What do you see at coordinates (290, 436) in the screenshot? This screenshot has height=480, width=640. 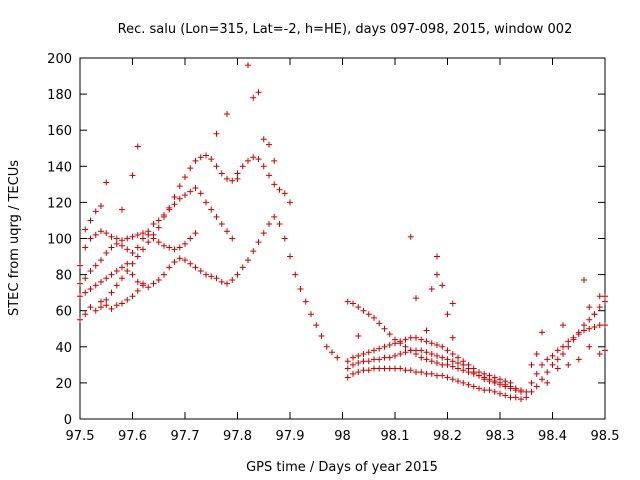 I see `x-tick-label: 97.9` at bounding box center [290, 436].